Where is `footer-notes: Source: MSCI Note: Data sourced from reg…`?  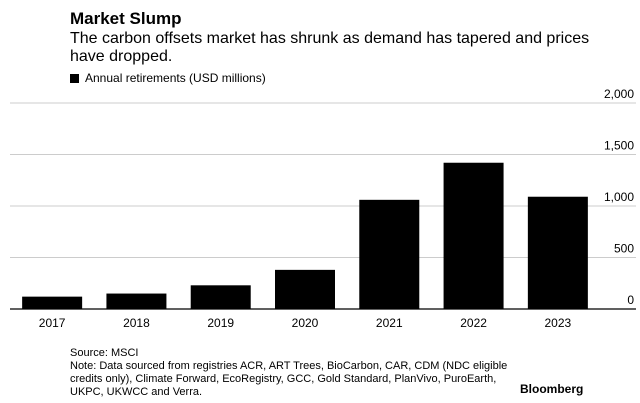 footer-notes: Source: MSCI Note: Data sourced from reg… is located at coordinates (290, 373).